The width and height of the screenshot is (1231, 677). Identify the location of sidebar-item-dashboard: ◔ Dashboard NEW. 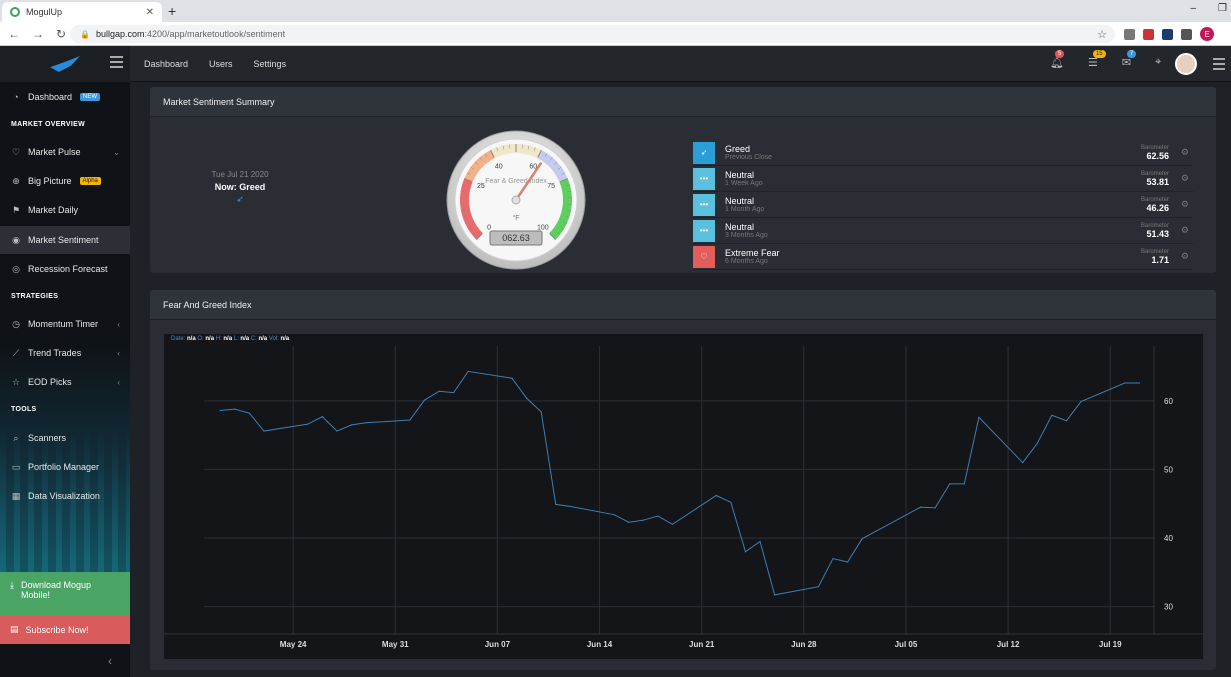
(65, 97).